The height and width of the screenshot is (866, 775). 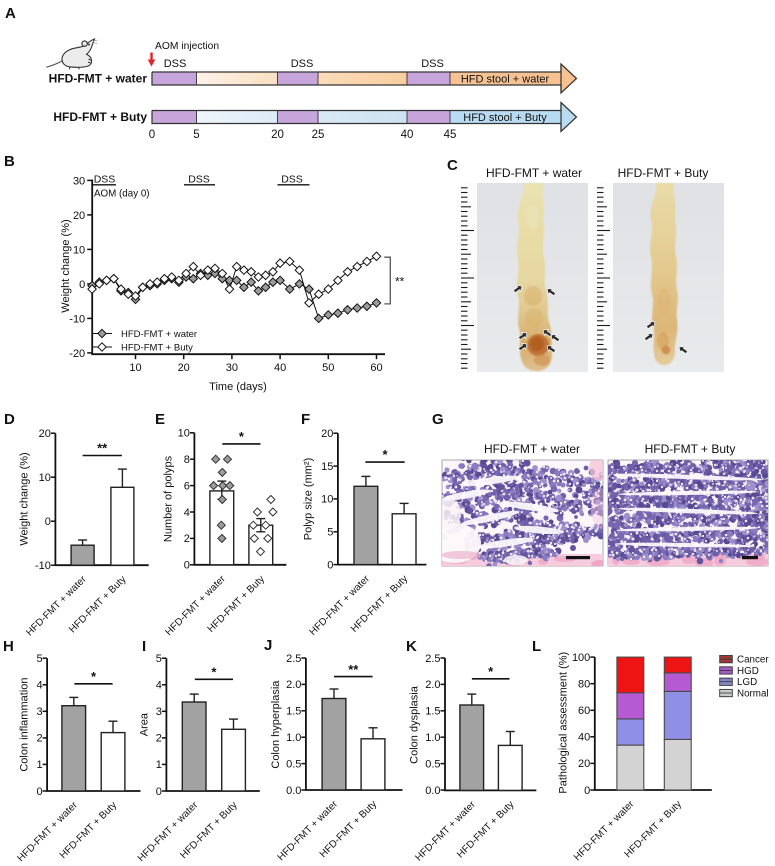 What do you see at coordinates (328, 368) in the screenshot?
I see `svg-text: 50` at bounding box center [328, 368].